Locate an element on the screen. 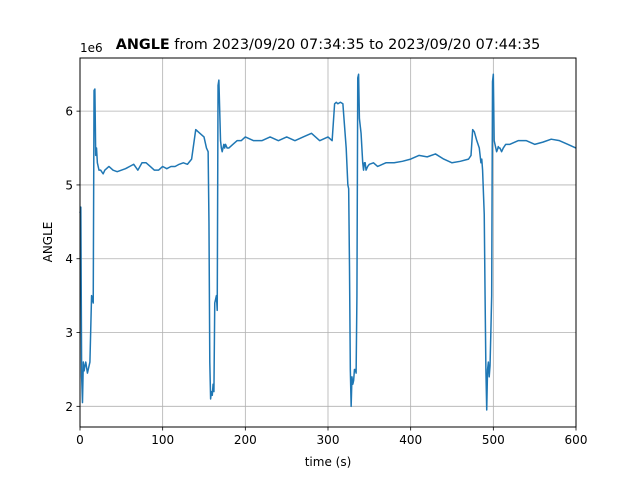  x-tick-label: 0 is located at coordinates (80, 440).